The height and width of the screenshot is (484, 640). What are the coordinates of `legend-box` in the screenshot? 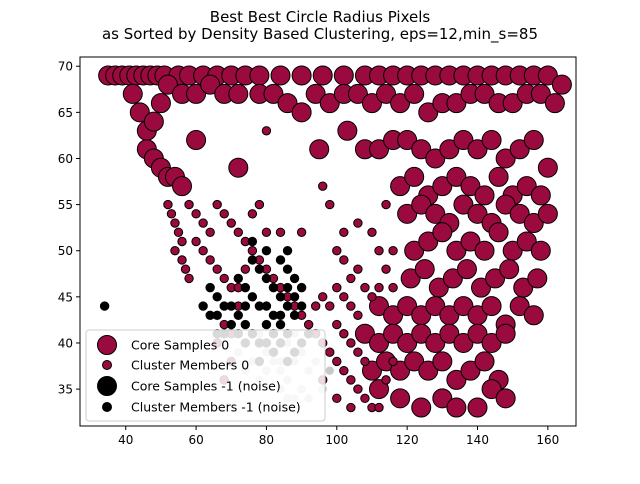 It's located at (205, 375).